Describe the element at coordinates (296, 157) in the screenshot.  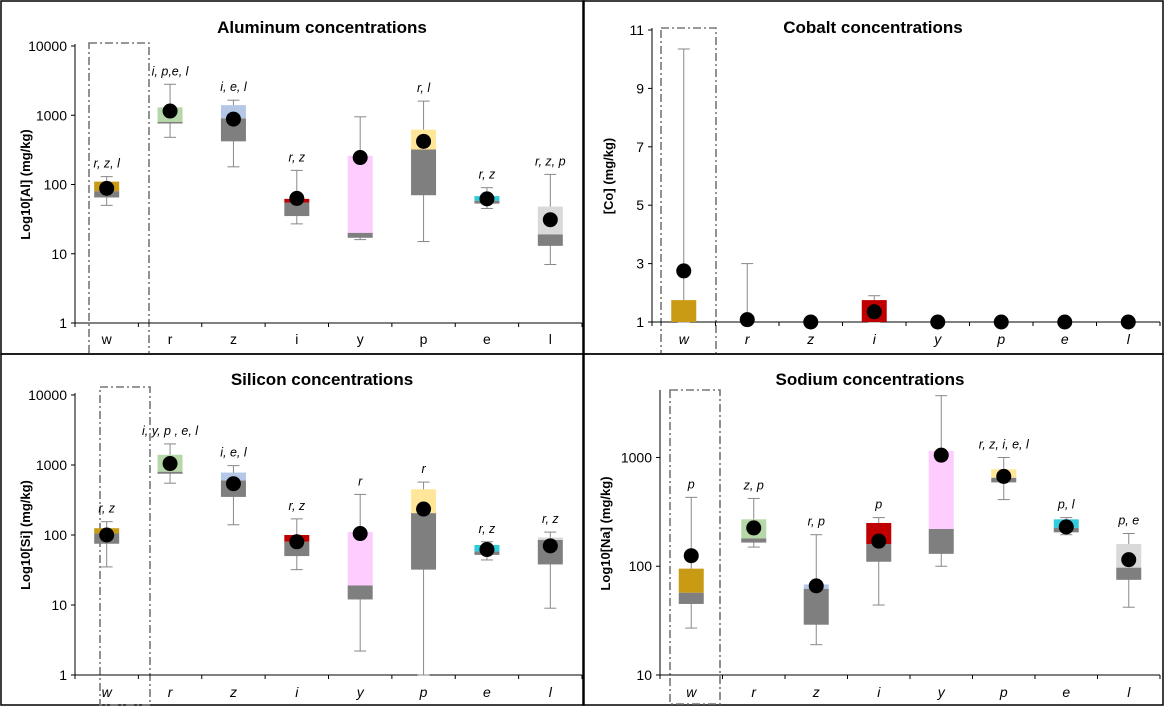
I see `panel-1-annotation: r, z` at that location.